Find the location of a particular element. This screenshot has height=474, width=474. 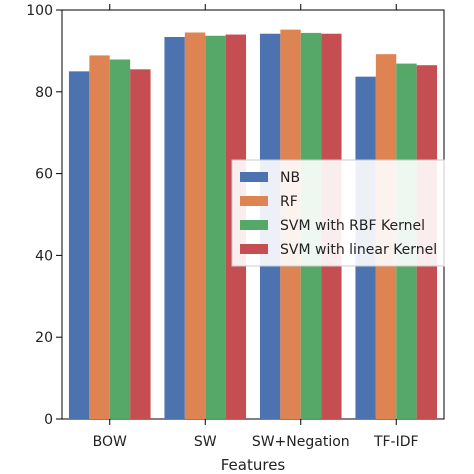

legend-entry: SVM with linear Kernel is located at coordinates (358, 250).